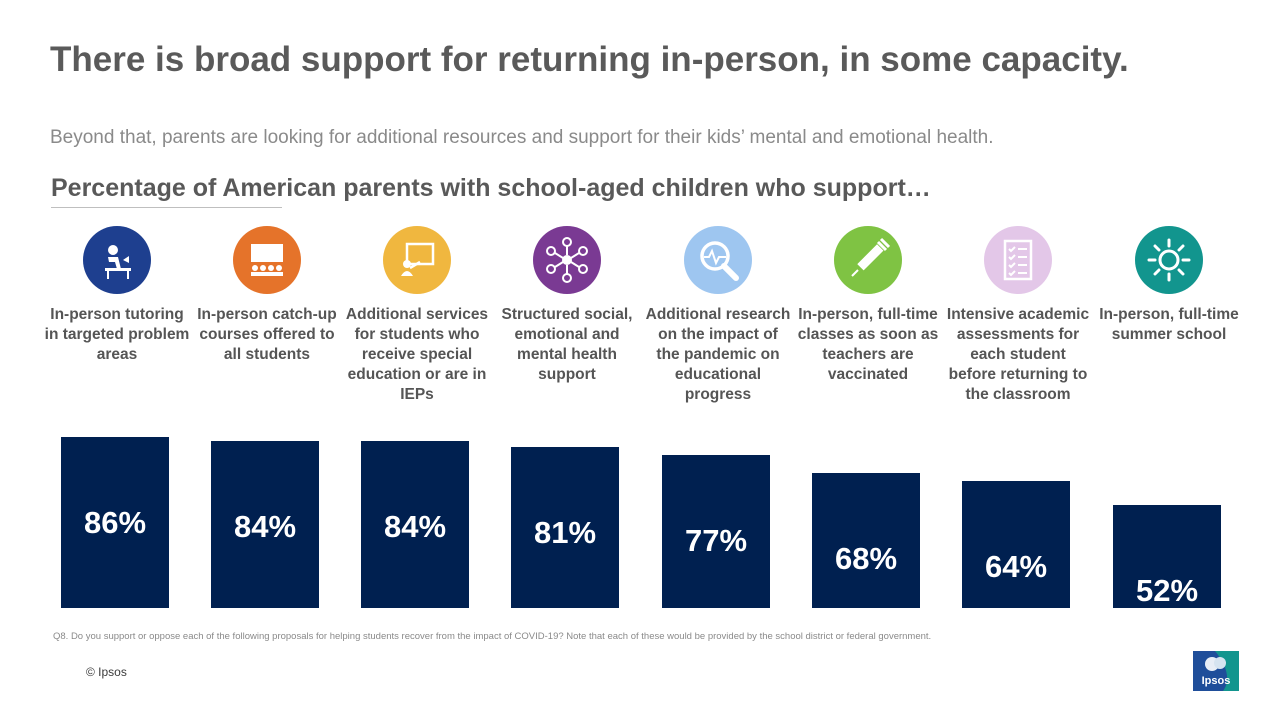 The image size is (1280, 720). I want to click on data-label: 64%, so click(1016, 566).